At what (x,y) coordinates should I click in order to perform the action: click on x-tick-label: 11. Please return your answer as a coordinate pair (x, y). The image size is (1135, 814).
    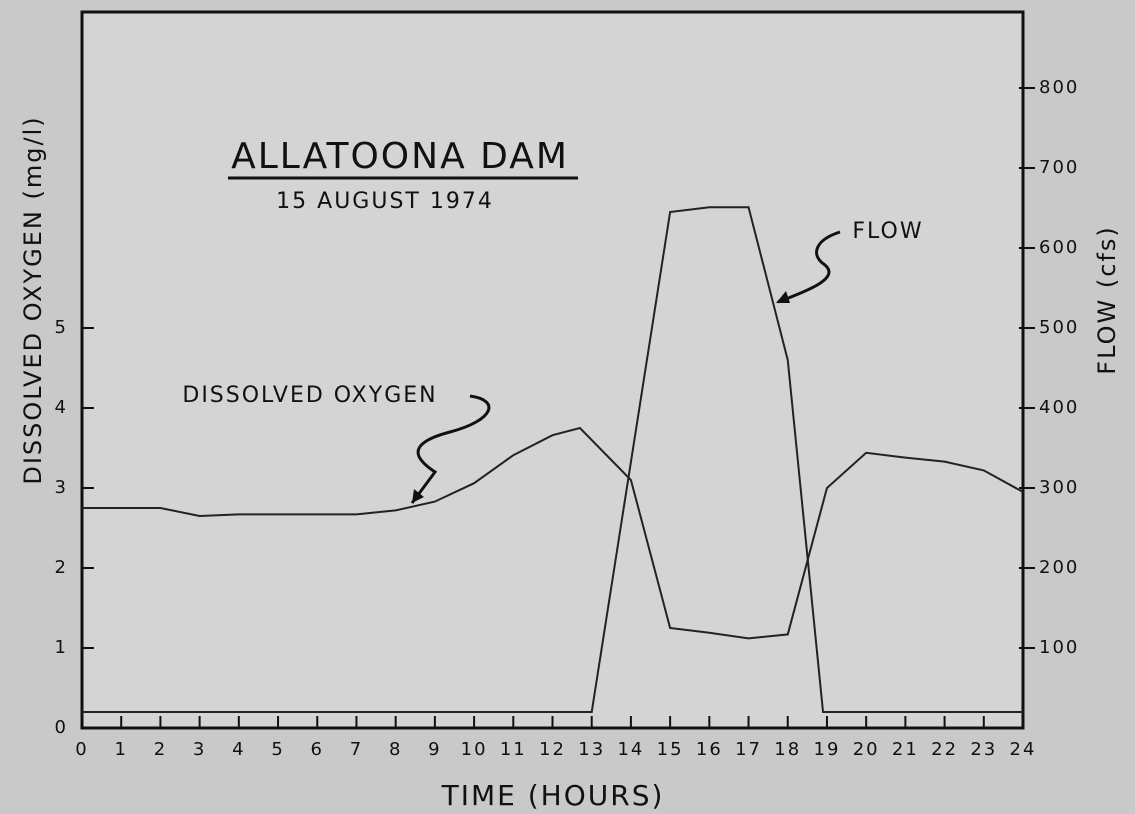
    Looking at the image, I should click on (513, 749).